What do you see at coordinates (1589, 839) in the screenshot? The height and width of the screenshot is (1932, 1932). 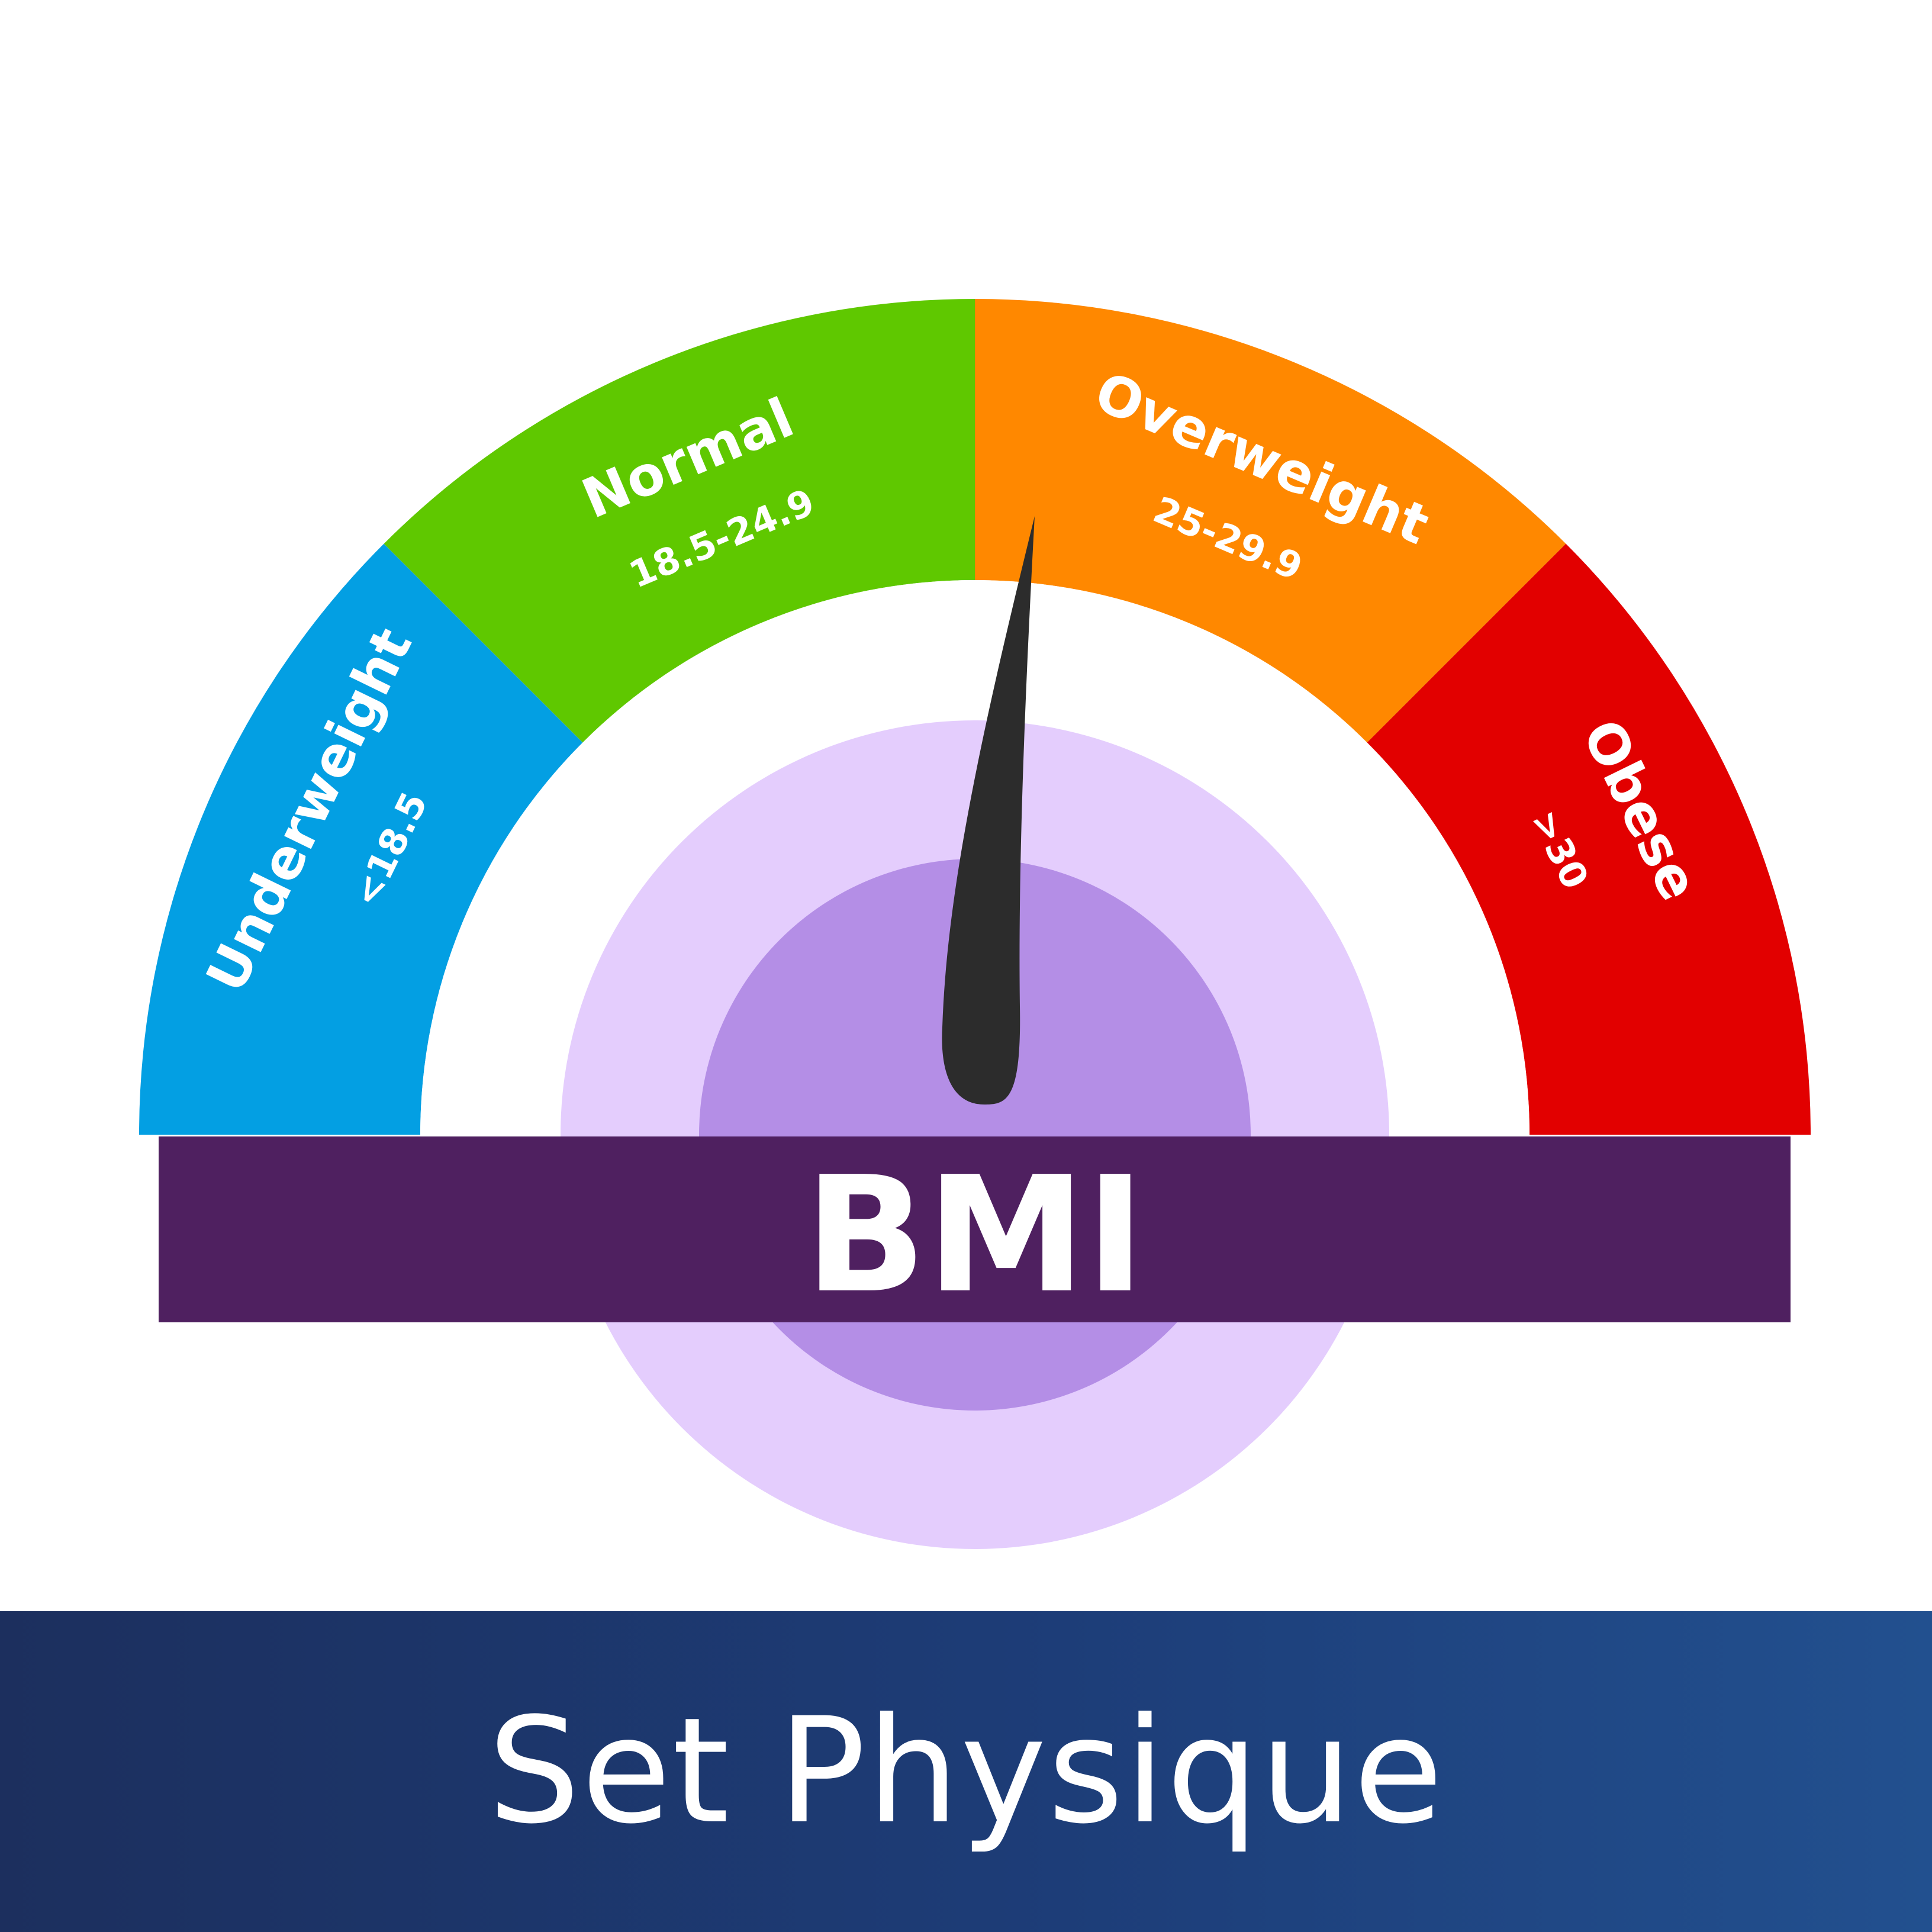 I see `gauge-segment-obese` at bounding box center [1589, 839].